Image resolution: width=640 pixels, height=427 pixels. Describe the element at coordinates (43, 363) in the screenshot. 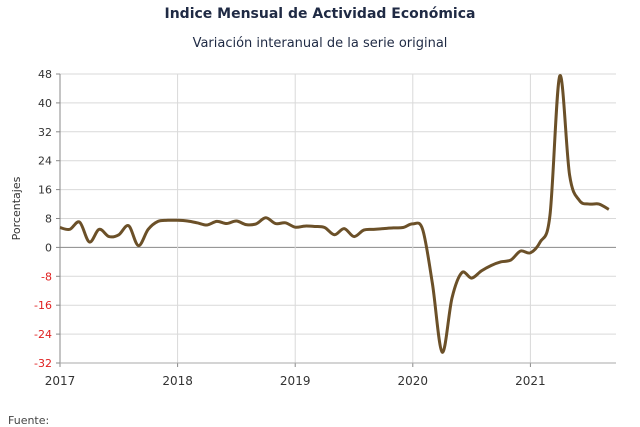

I see `y-tick-label: -32` at that location.